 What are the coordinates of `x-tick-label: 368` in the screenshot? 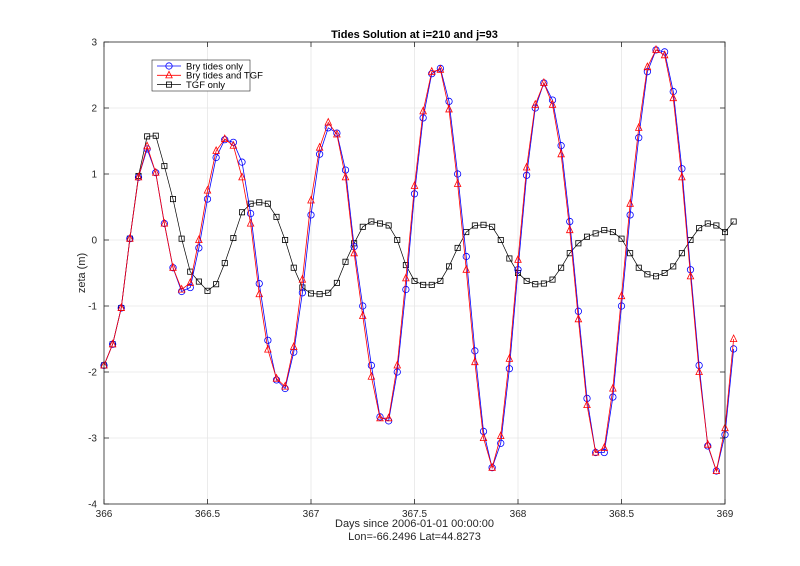 It's located at (518, 514).